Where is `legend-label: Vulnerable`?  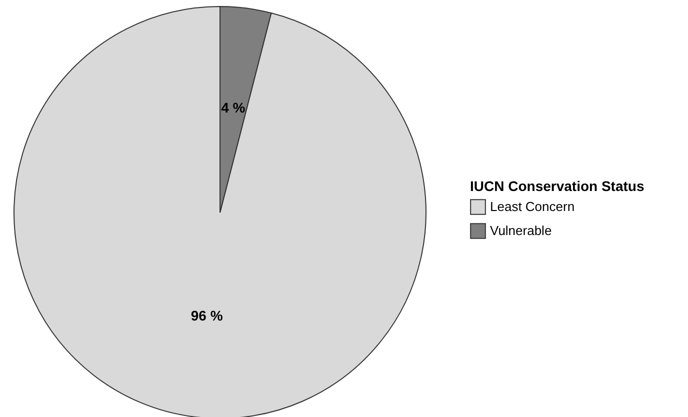 legend-label: Vulnerable is located at coordinates (521, 230).